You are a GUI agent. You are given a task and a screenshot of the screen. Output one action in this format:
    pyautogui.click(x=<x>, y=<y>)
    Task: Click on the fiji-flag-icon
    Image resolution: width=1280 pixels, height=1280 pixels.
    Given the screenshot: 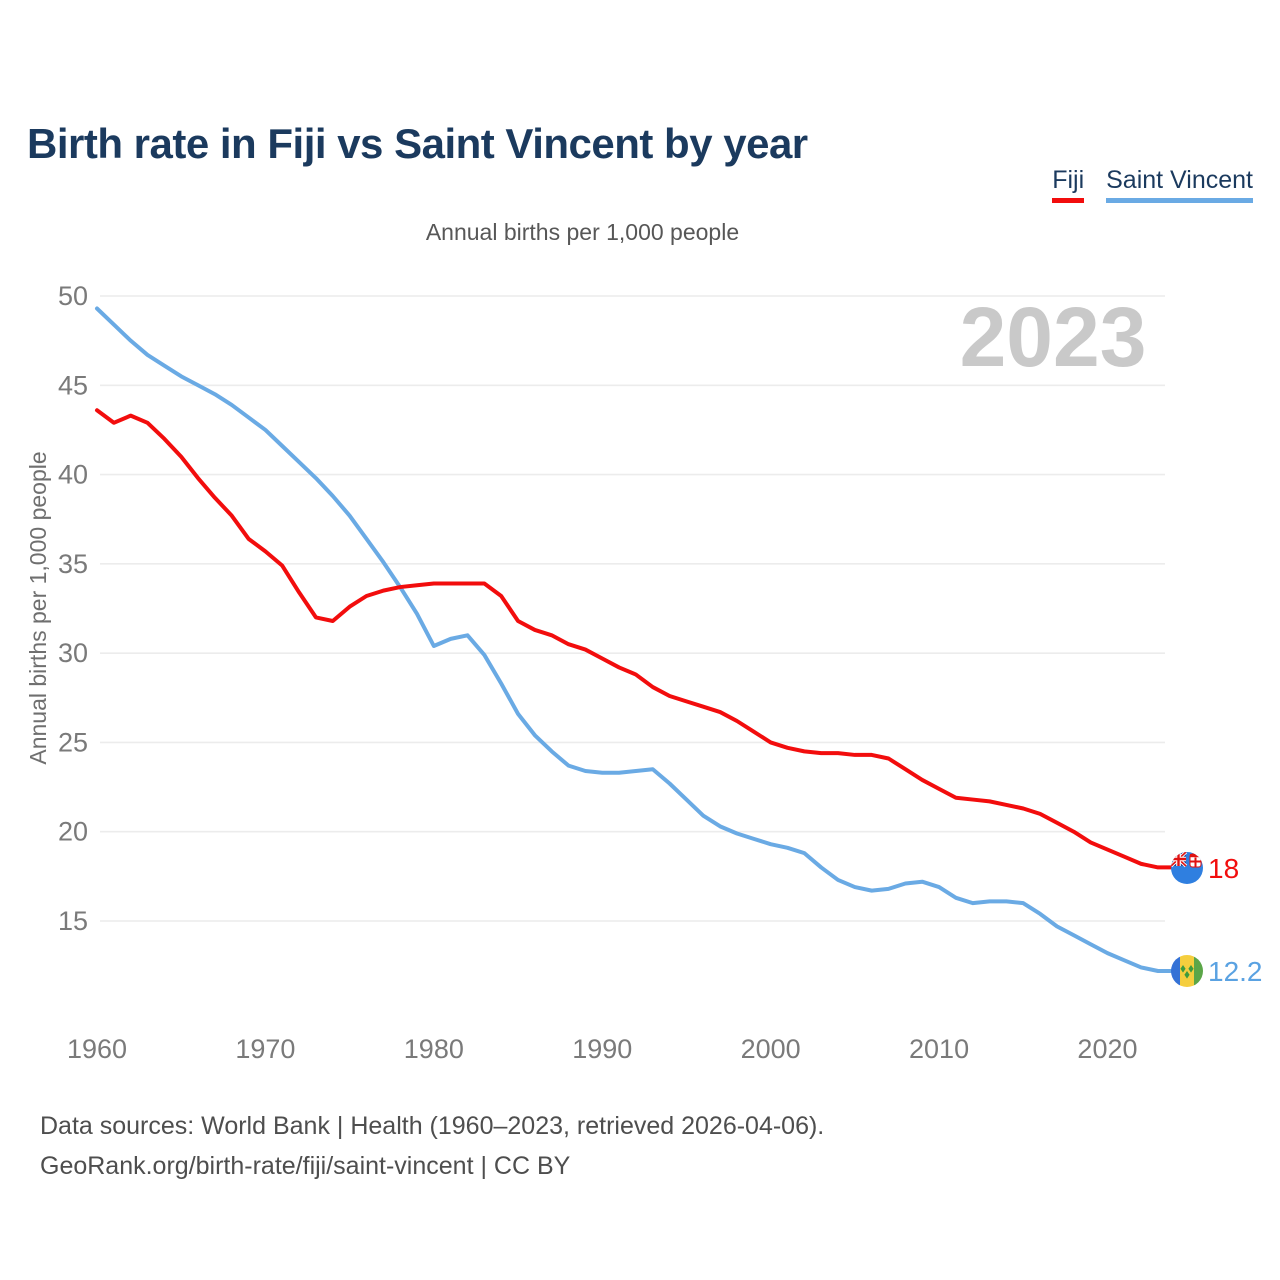 What is the action you would take?
    pyautogui.click(x=1187, y=868)
    